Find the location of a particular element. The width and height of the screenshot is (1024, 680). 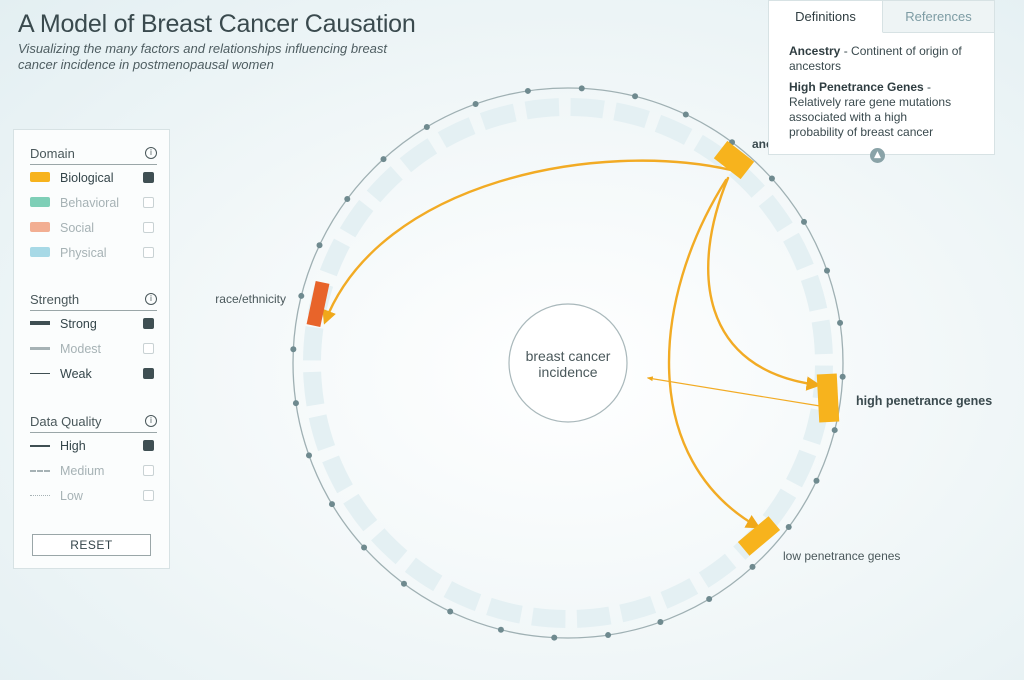

quality-high: High is located at coordinates (93, 445).